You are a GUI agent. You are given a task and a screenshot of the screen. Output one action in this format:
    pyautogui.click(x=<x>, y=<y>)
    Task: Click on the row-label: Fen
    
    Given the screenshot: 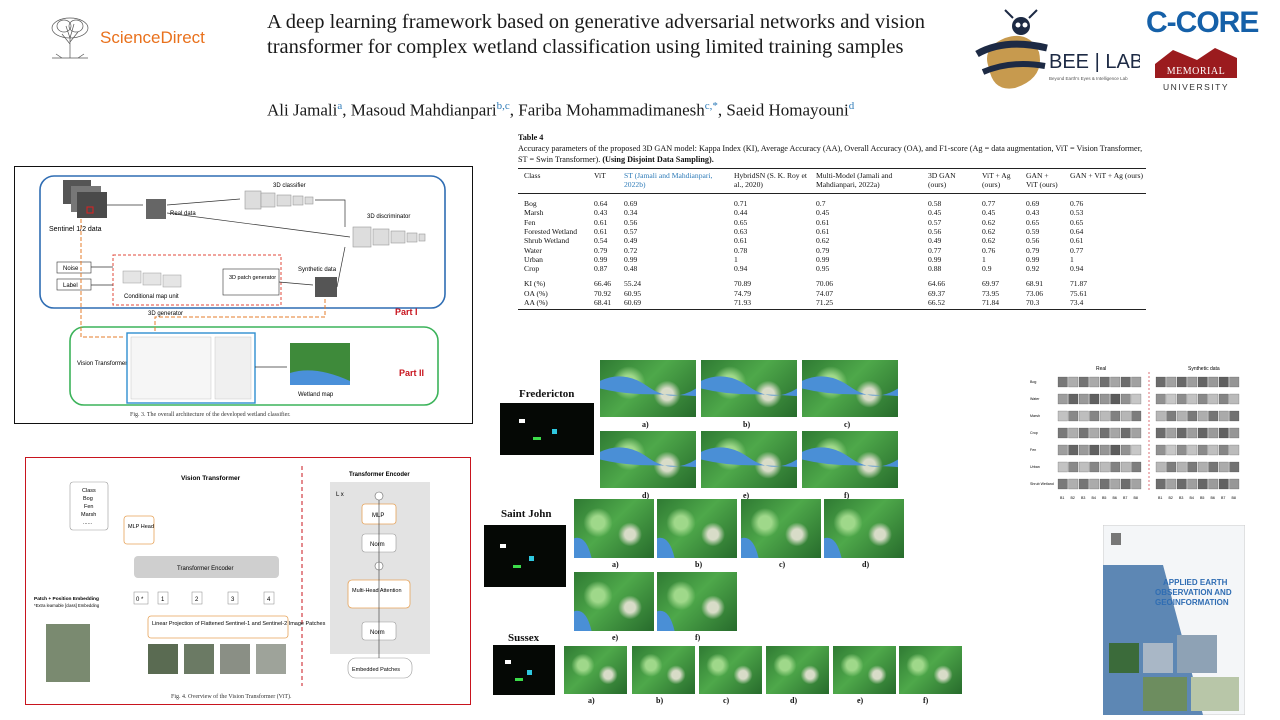 What is the action you would take?
    pyautogui.click(x=530, y=222)
    